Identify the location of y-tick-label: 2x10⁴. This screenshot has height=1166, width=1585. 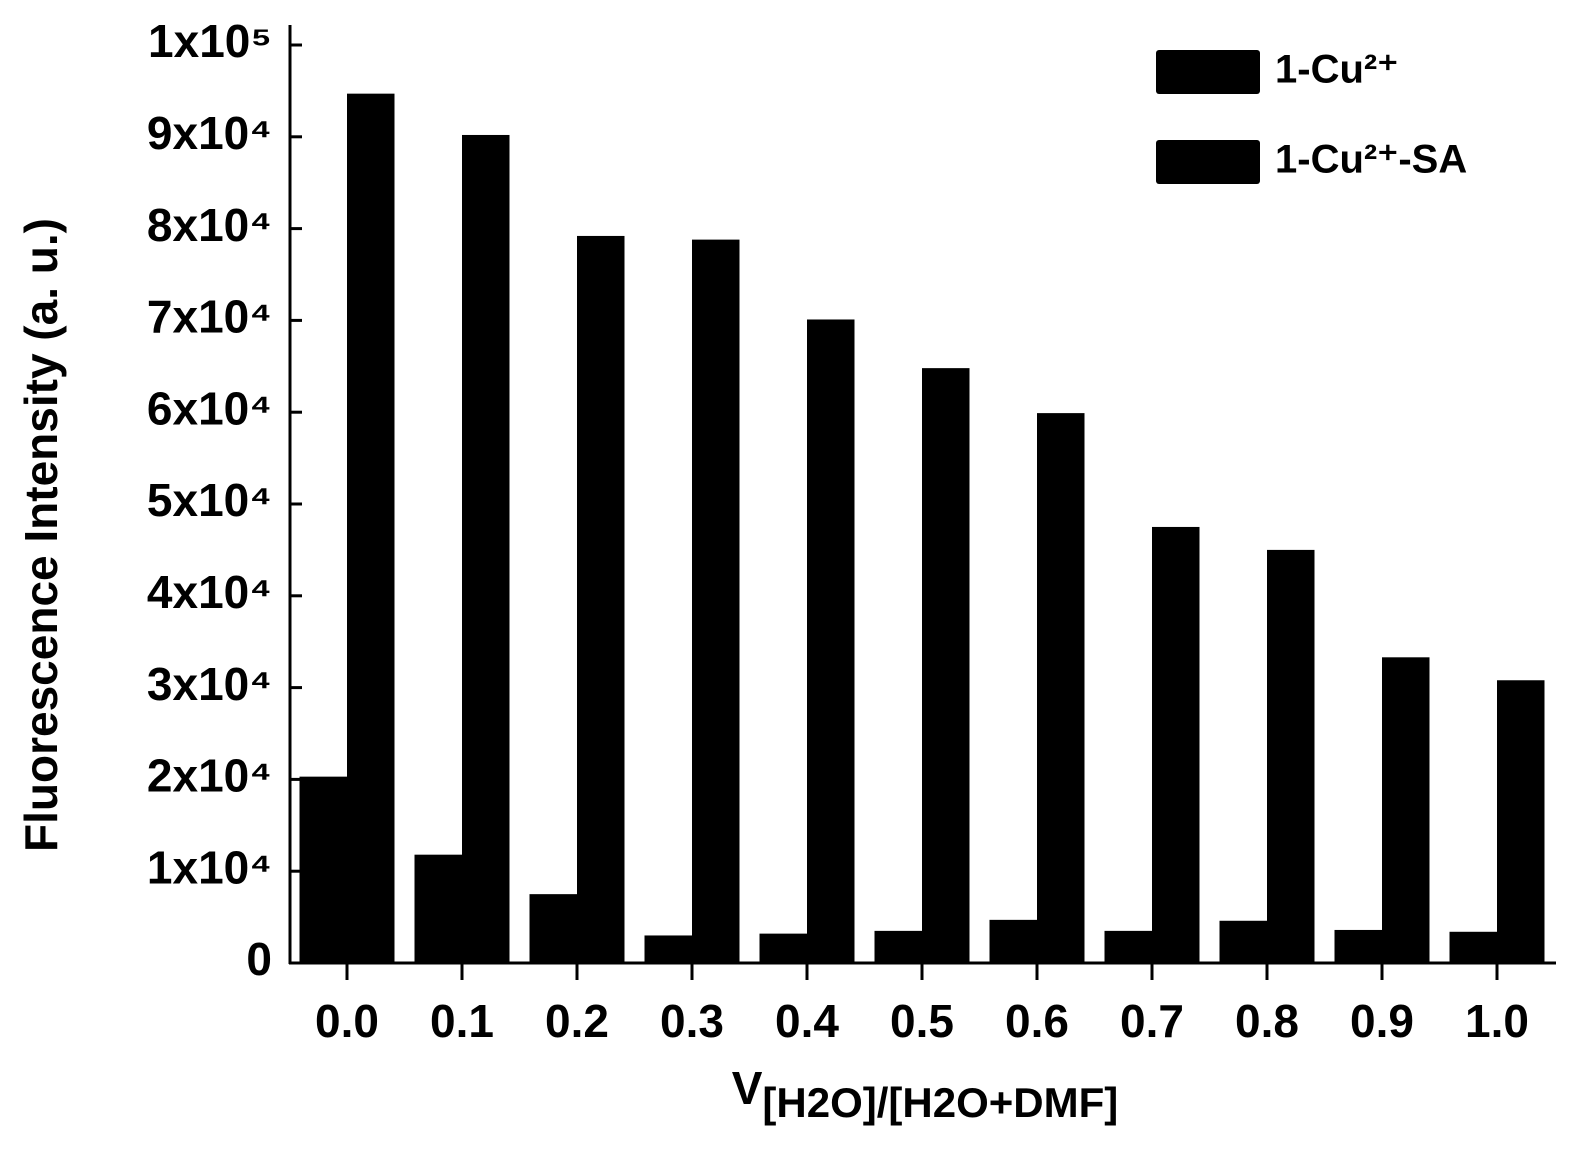
(209, 776).